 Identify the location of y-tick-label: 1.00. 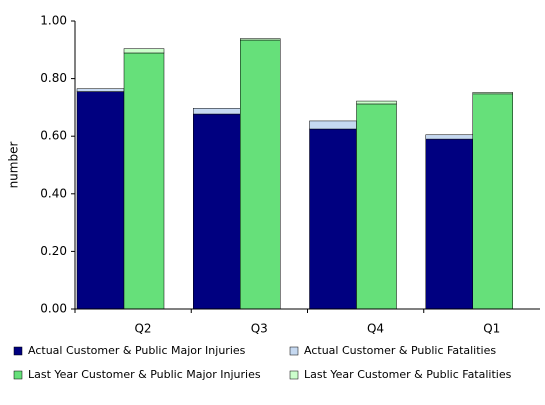
(53, 21).